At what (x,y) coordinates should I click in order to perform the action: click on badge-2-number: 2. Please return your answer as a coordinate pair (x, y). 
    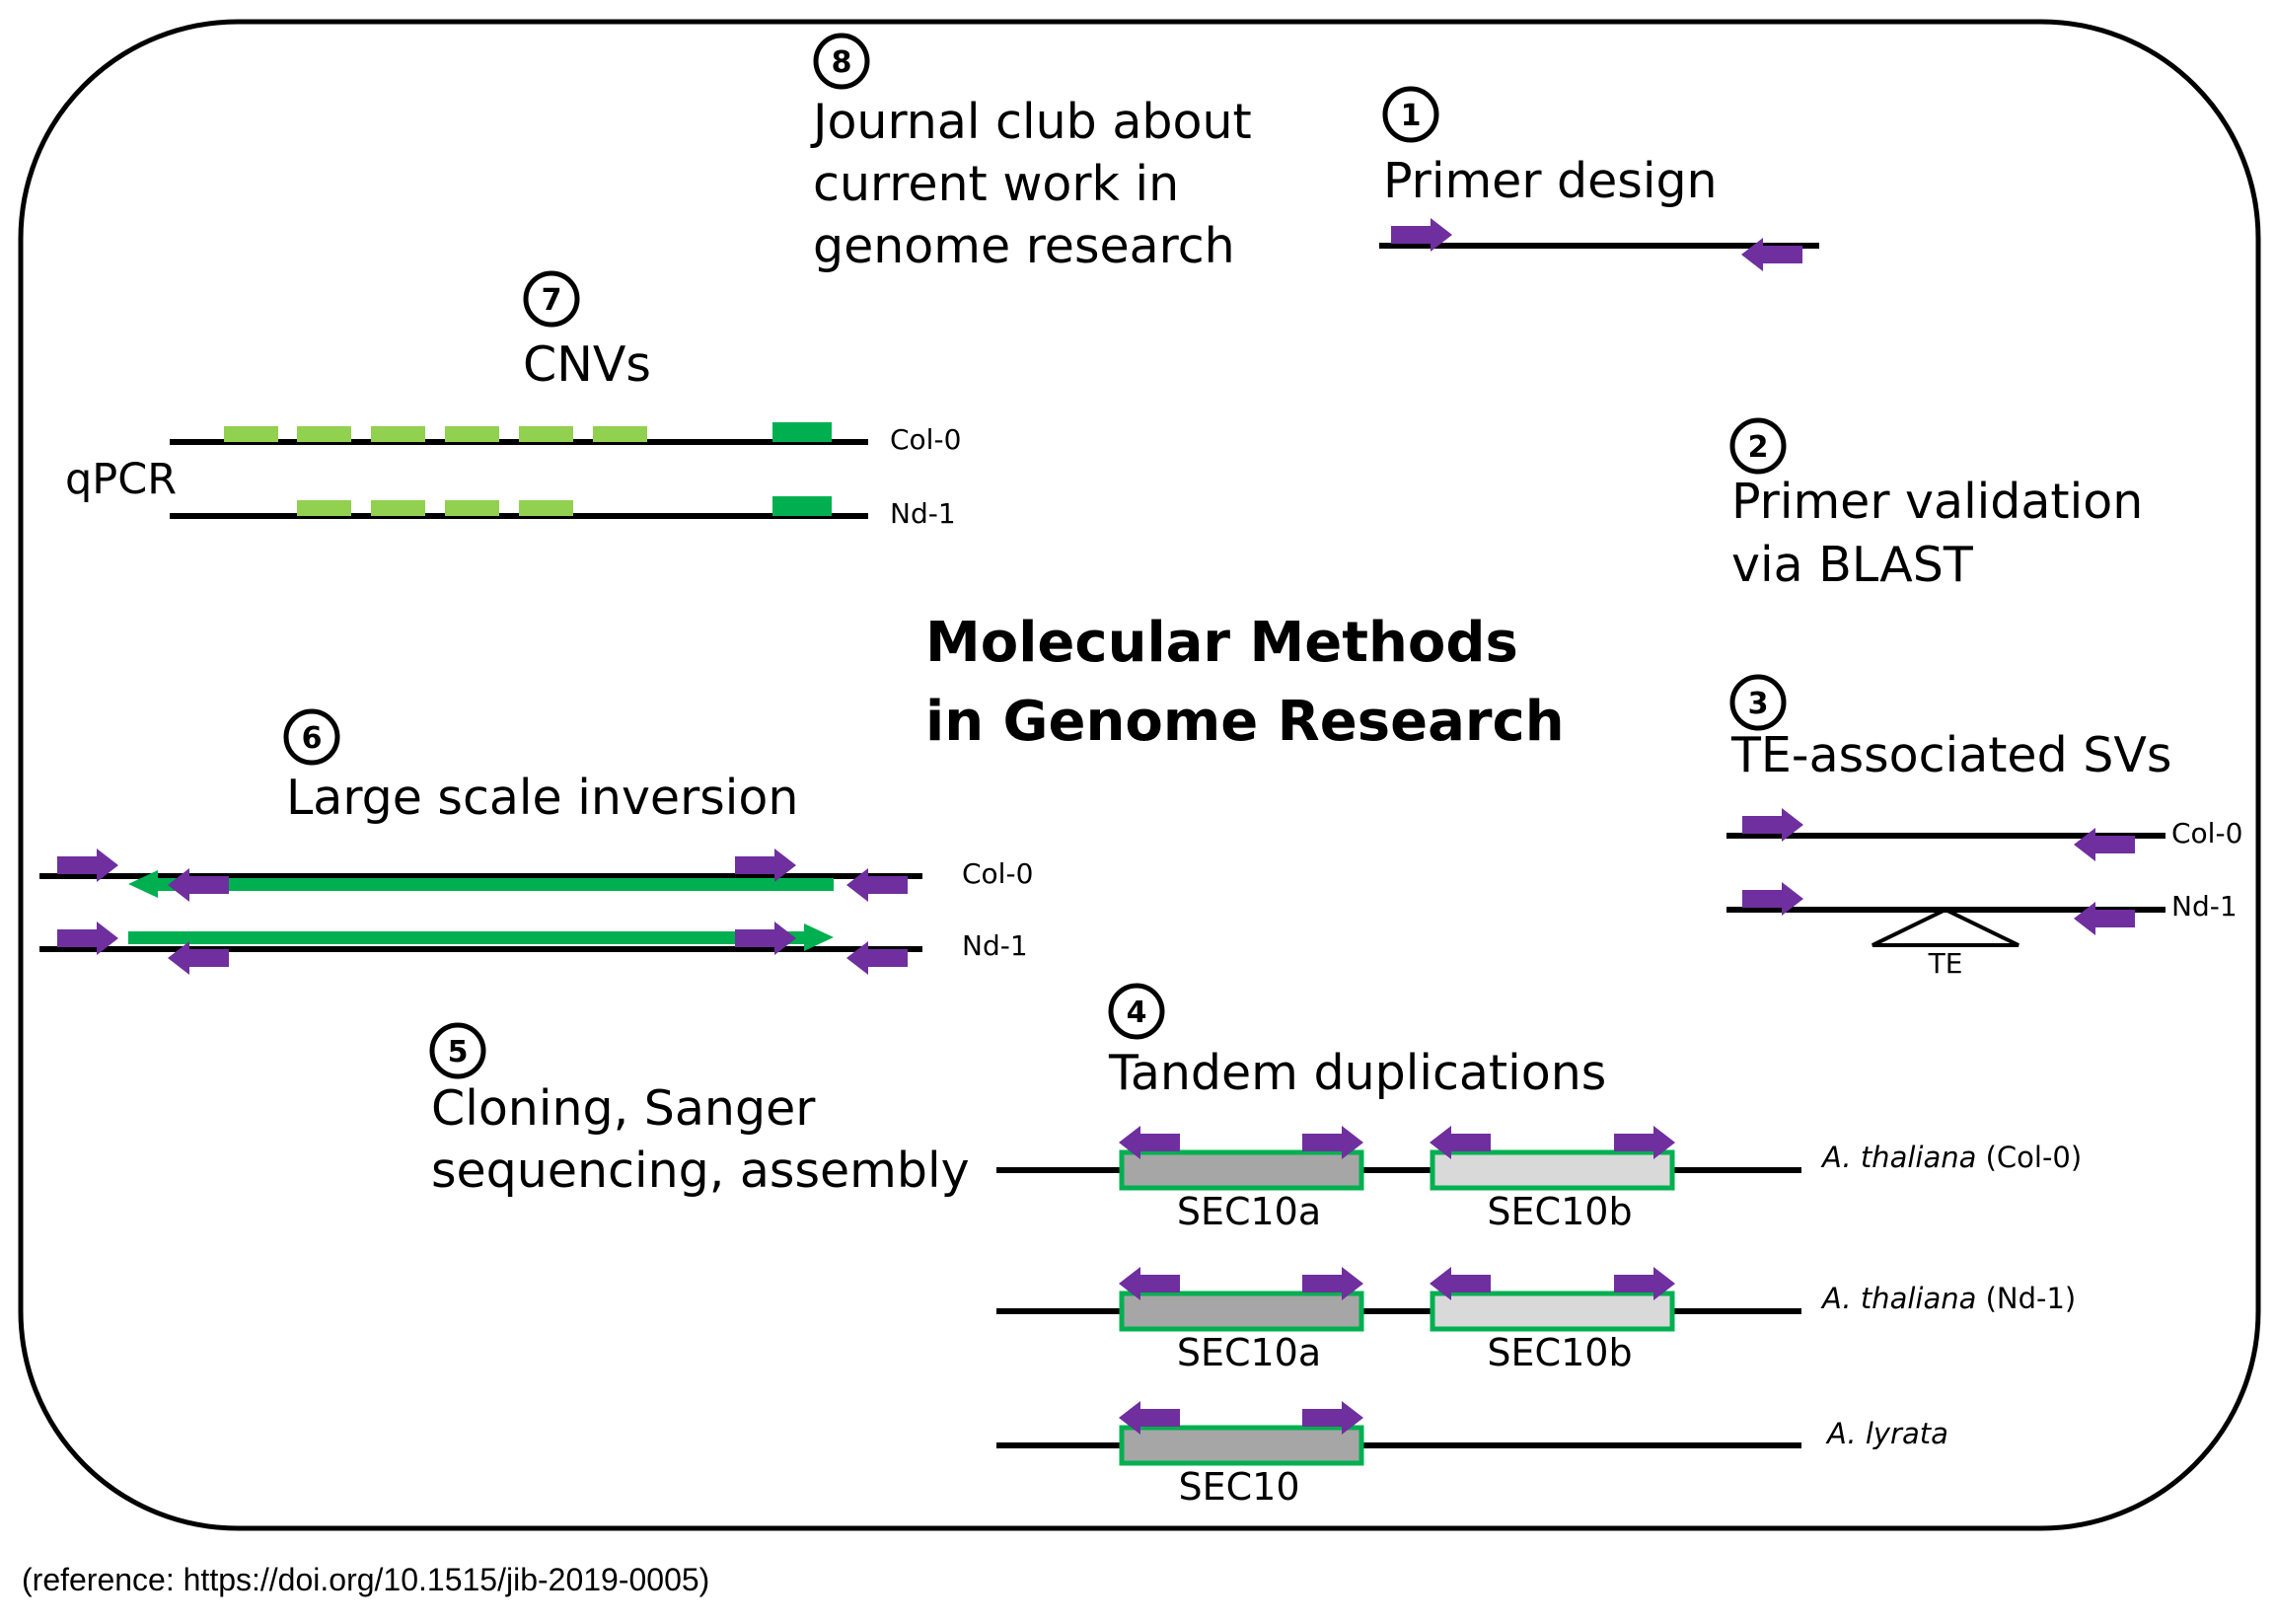
    Looking at the image, I should click on (1758, 447).